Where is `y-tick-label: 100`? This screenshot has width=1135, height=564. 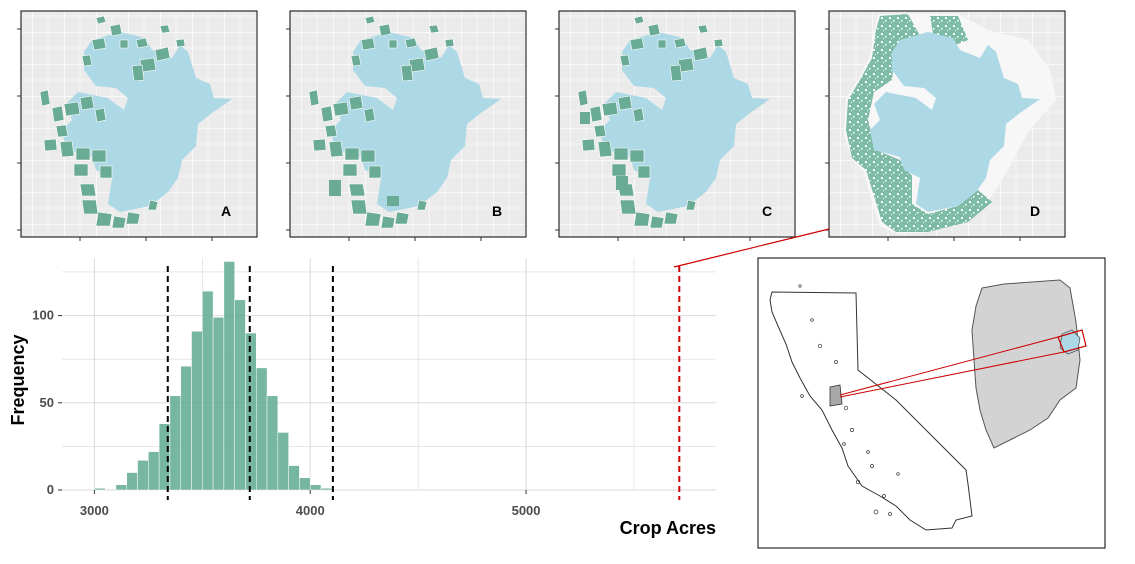
y-tick-label: 100 is located at coordinates (43, 315).